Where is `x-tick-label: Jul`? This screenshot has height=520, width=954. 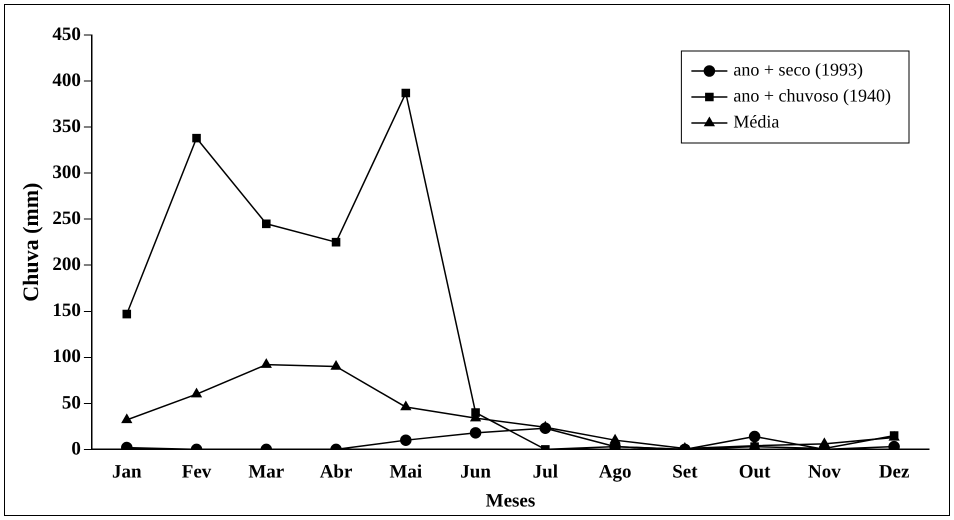 x-tick-label: Jul is located at coordinates (545, 472).